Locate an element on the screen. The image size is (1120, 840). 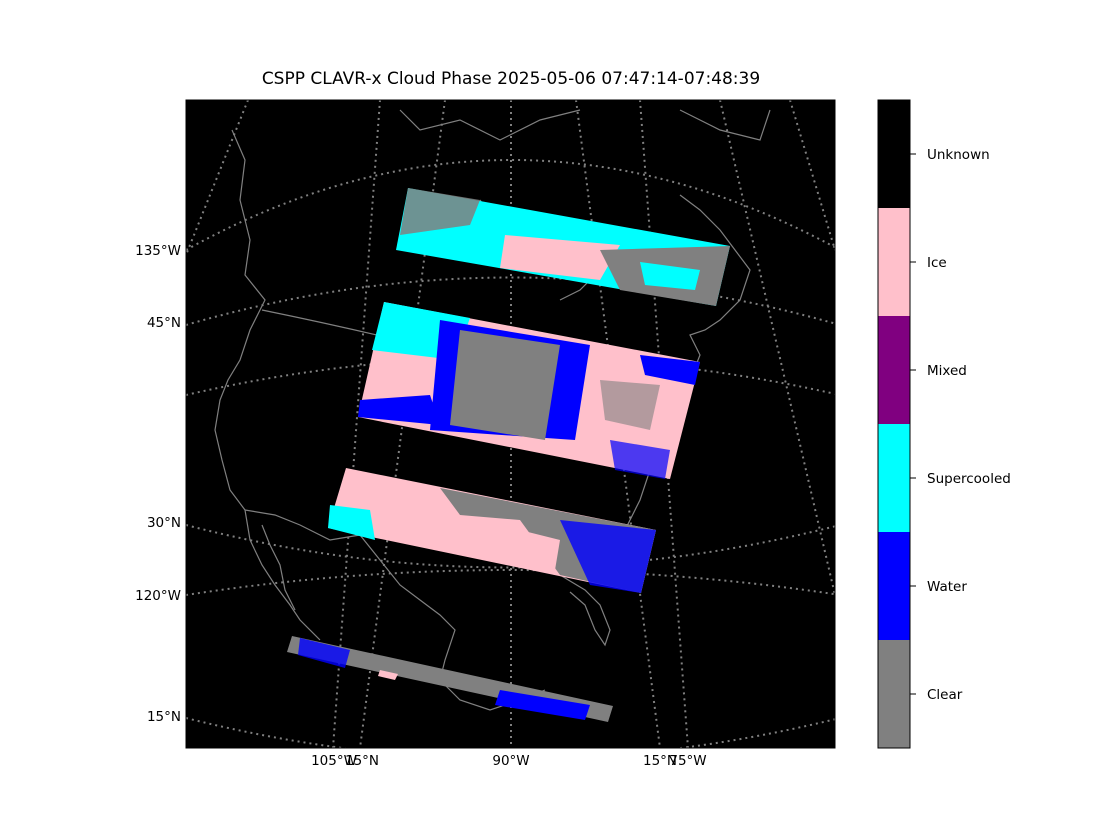
colorbar-label-water: Water is located at coordinates (947, 587).